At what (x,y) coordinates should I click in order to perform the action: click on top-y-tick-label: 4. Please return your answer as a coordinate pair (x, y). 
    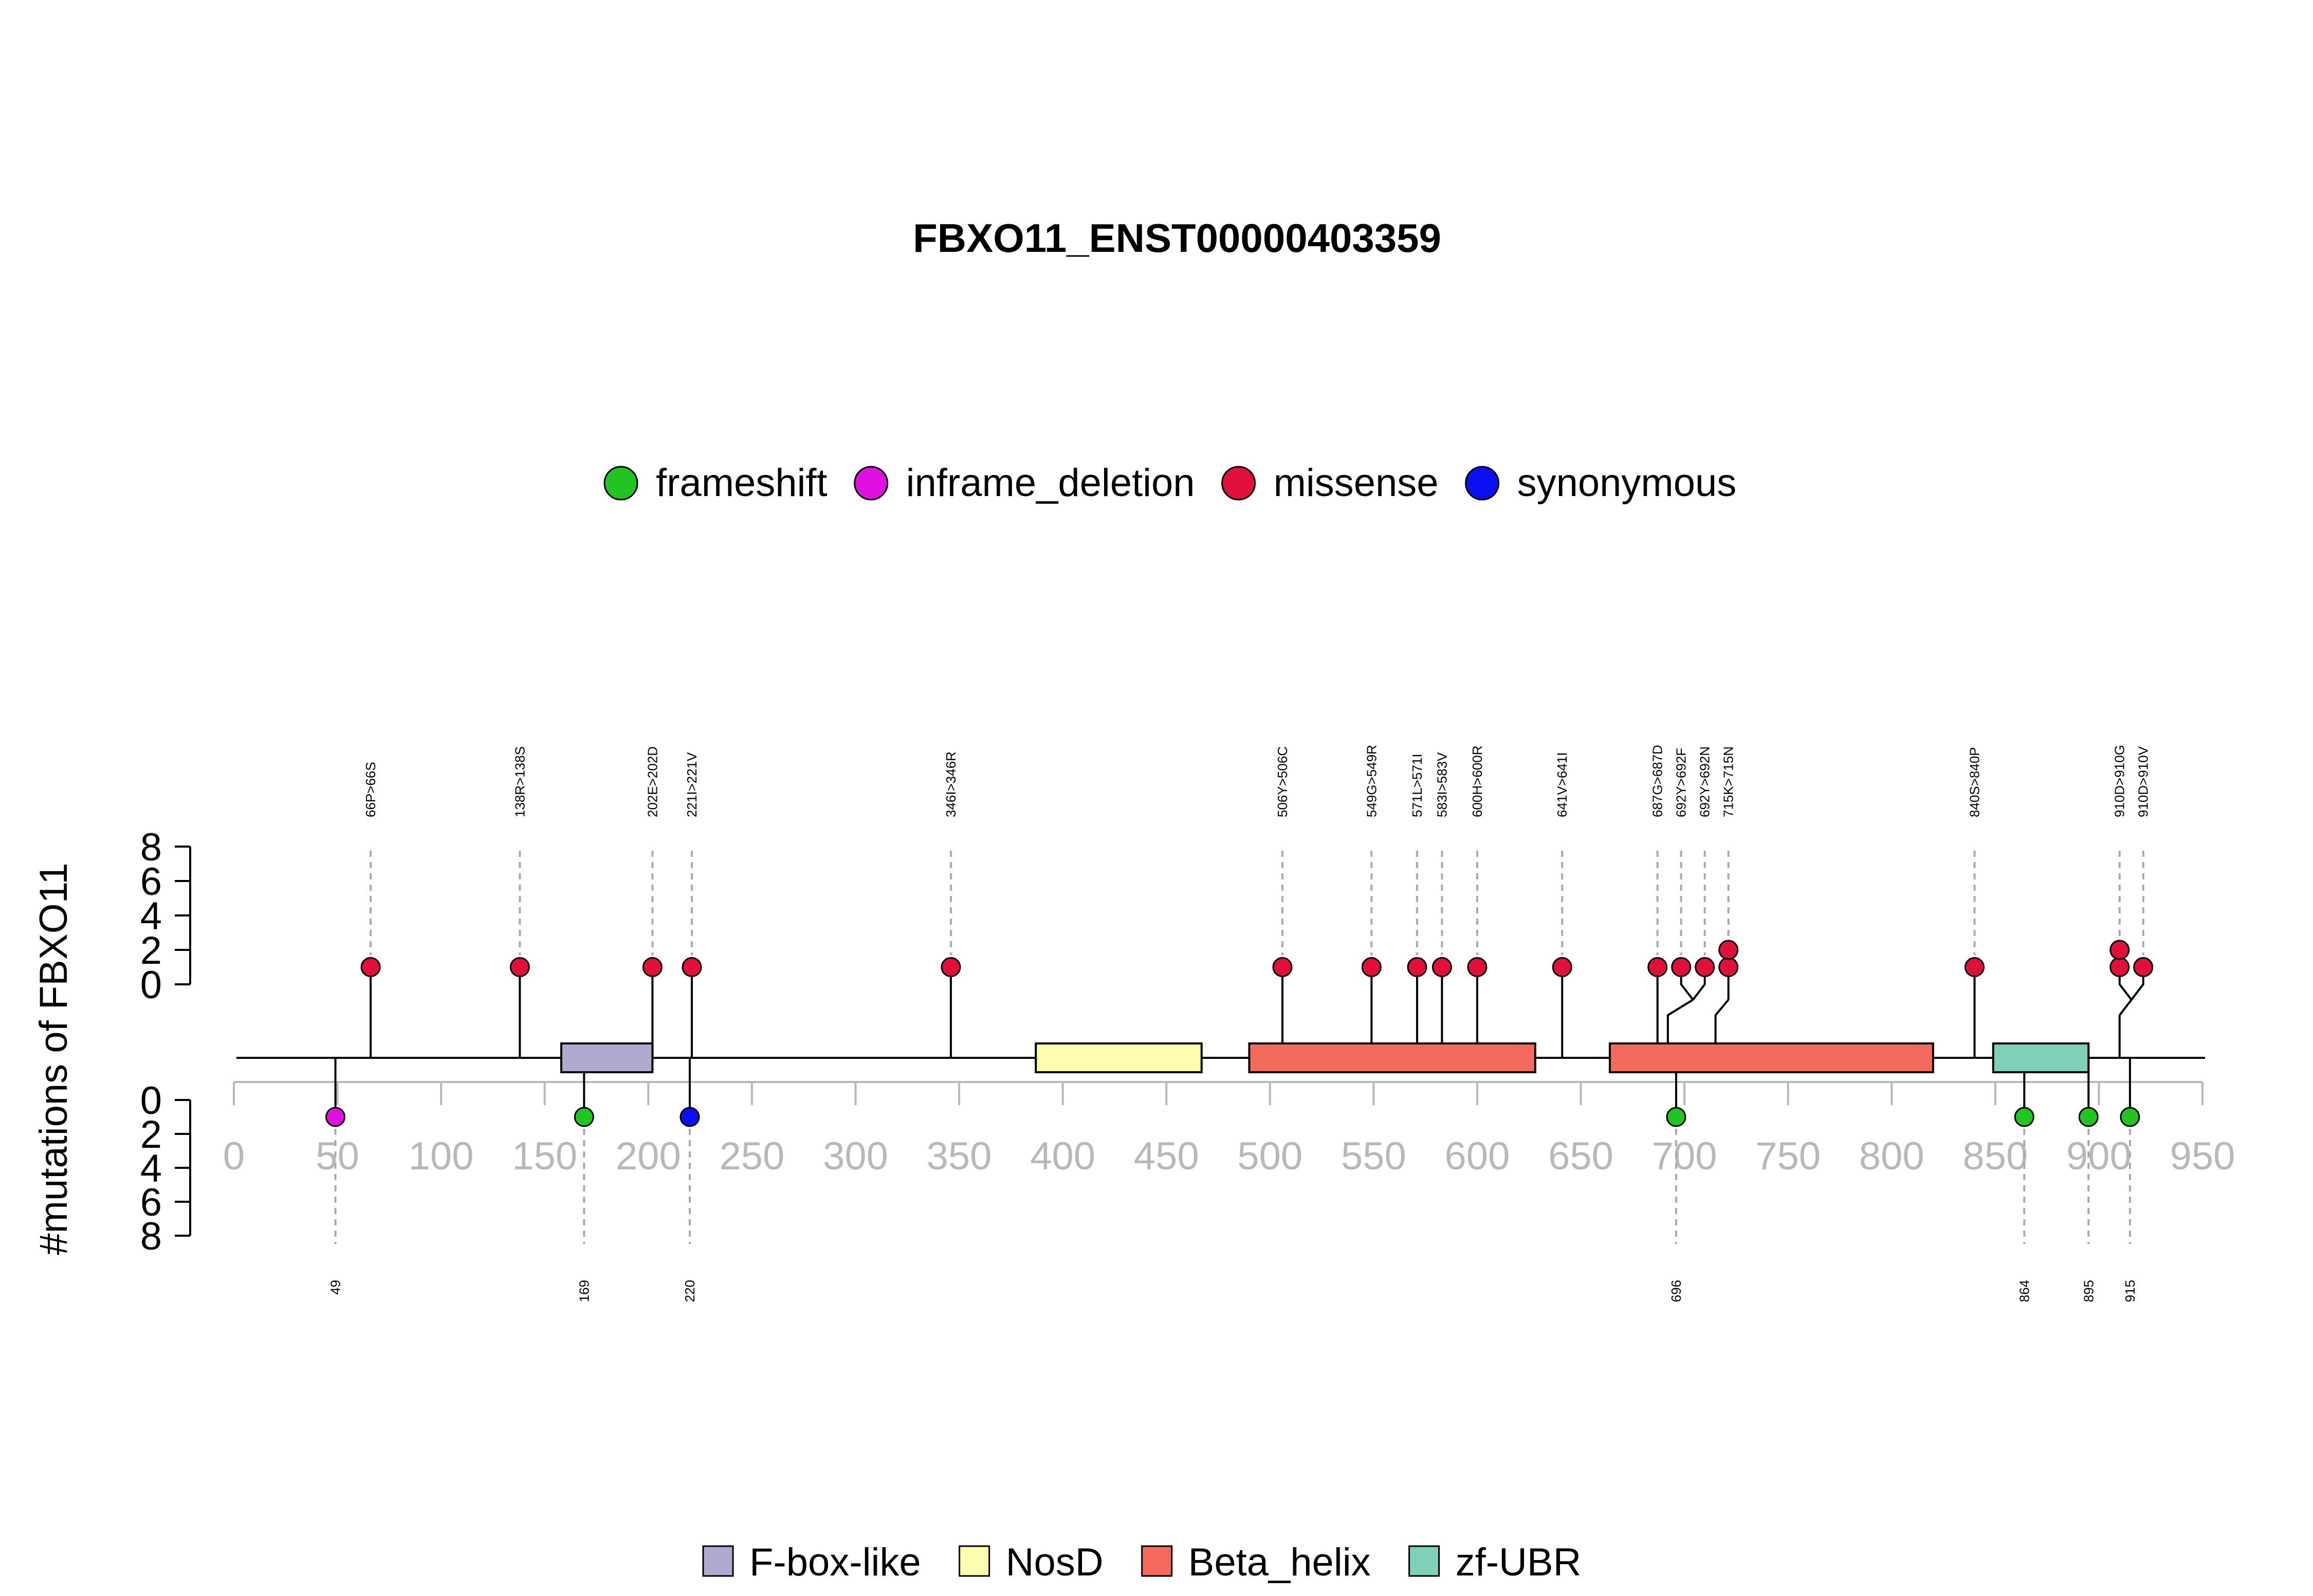
    Looking at the image, I should click on (151, 916).